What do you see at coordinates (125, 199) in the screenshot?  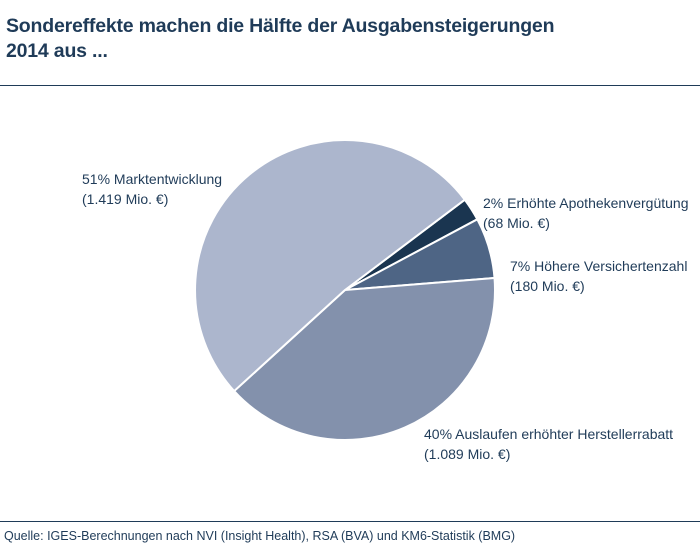 I see `amount-label: (1.419 Mio. €)` at bounding box center [125, 199].